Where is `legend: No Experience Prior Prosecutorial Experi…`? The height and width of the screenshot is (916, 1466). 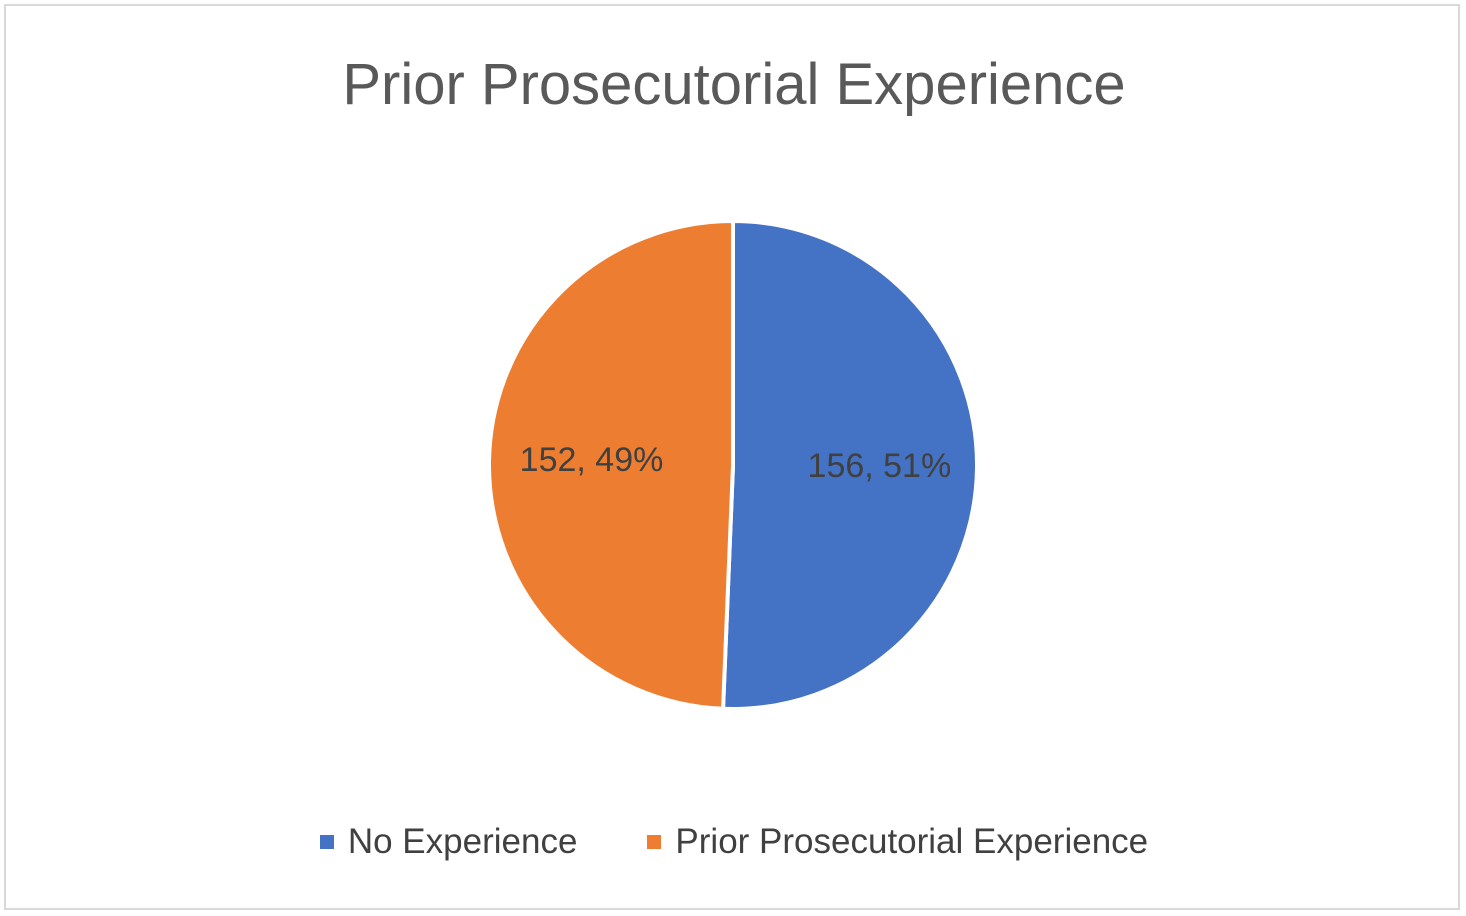
legend: No Experience Prior Prosecutorial Experi… is located at coordinates (734, 842).